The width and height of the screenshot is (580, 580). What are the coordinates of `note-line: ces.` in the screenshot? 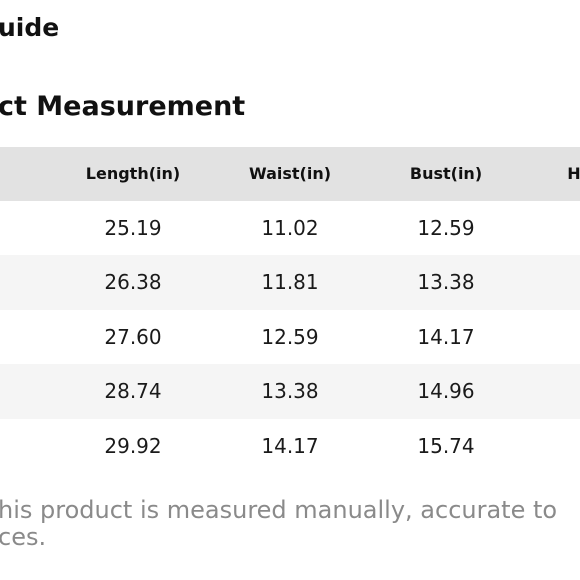 It's located at (23, 537).